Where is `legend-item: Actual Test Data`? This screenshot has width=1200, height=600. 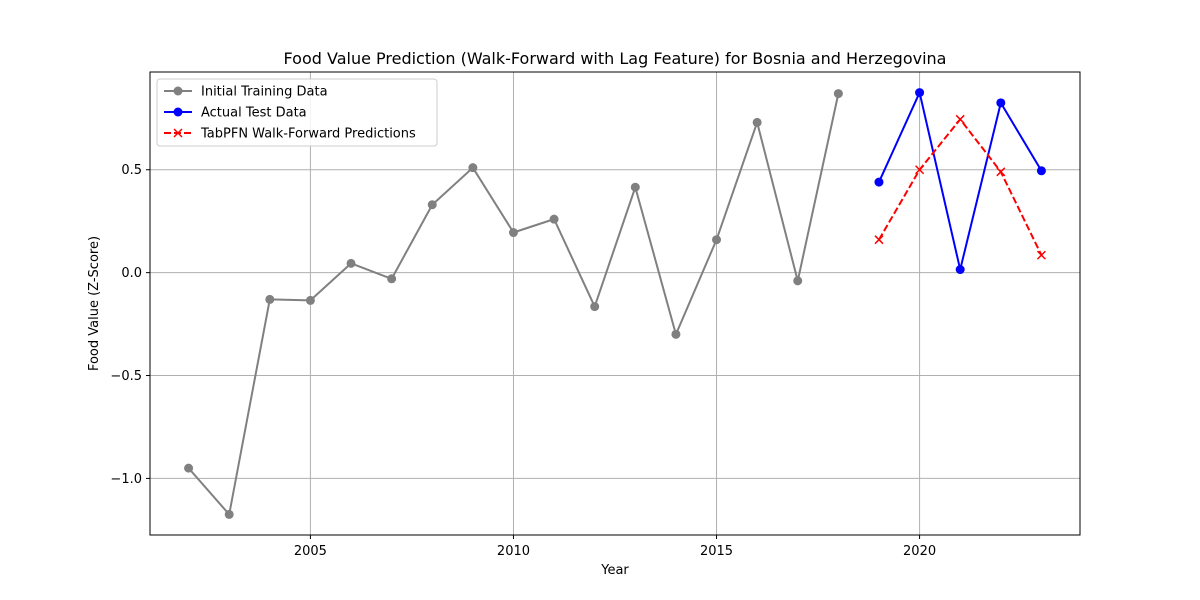
legend-item: Actual Test Data is located at coordinates (235, 113).